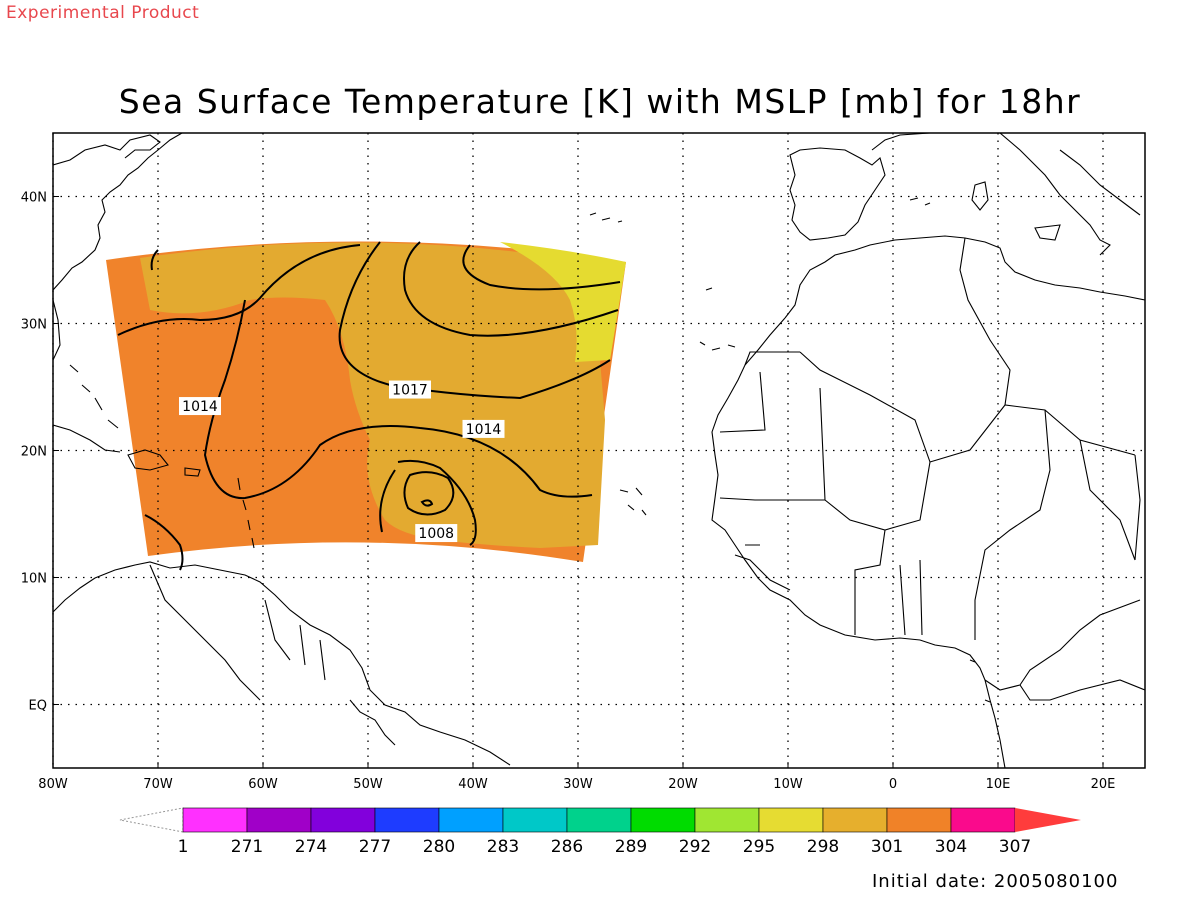 Image resolution: width=1200 pixels, height=900 pixels. Describe the element at coordinates (439, 847) in the screenshot. I see `colorbar-label: 280` at that location.